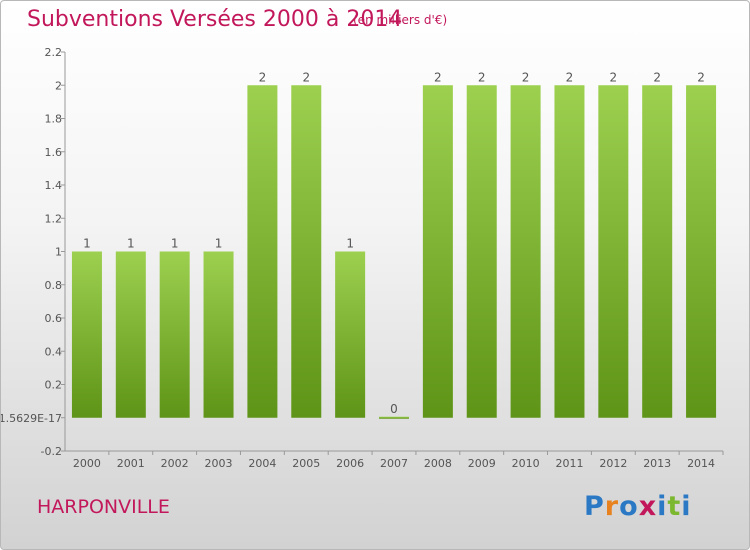  I want to click on y-tick-label: -0.2, so click(51, 451).